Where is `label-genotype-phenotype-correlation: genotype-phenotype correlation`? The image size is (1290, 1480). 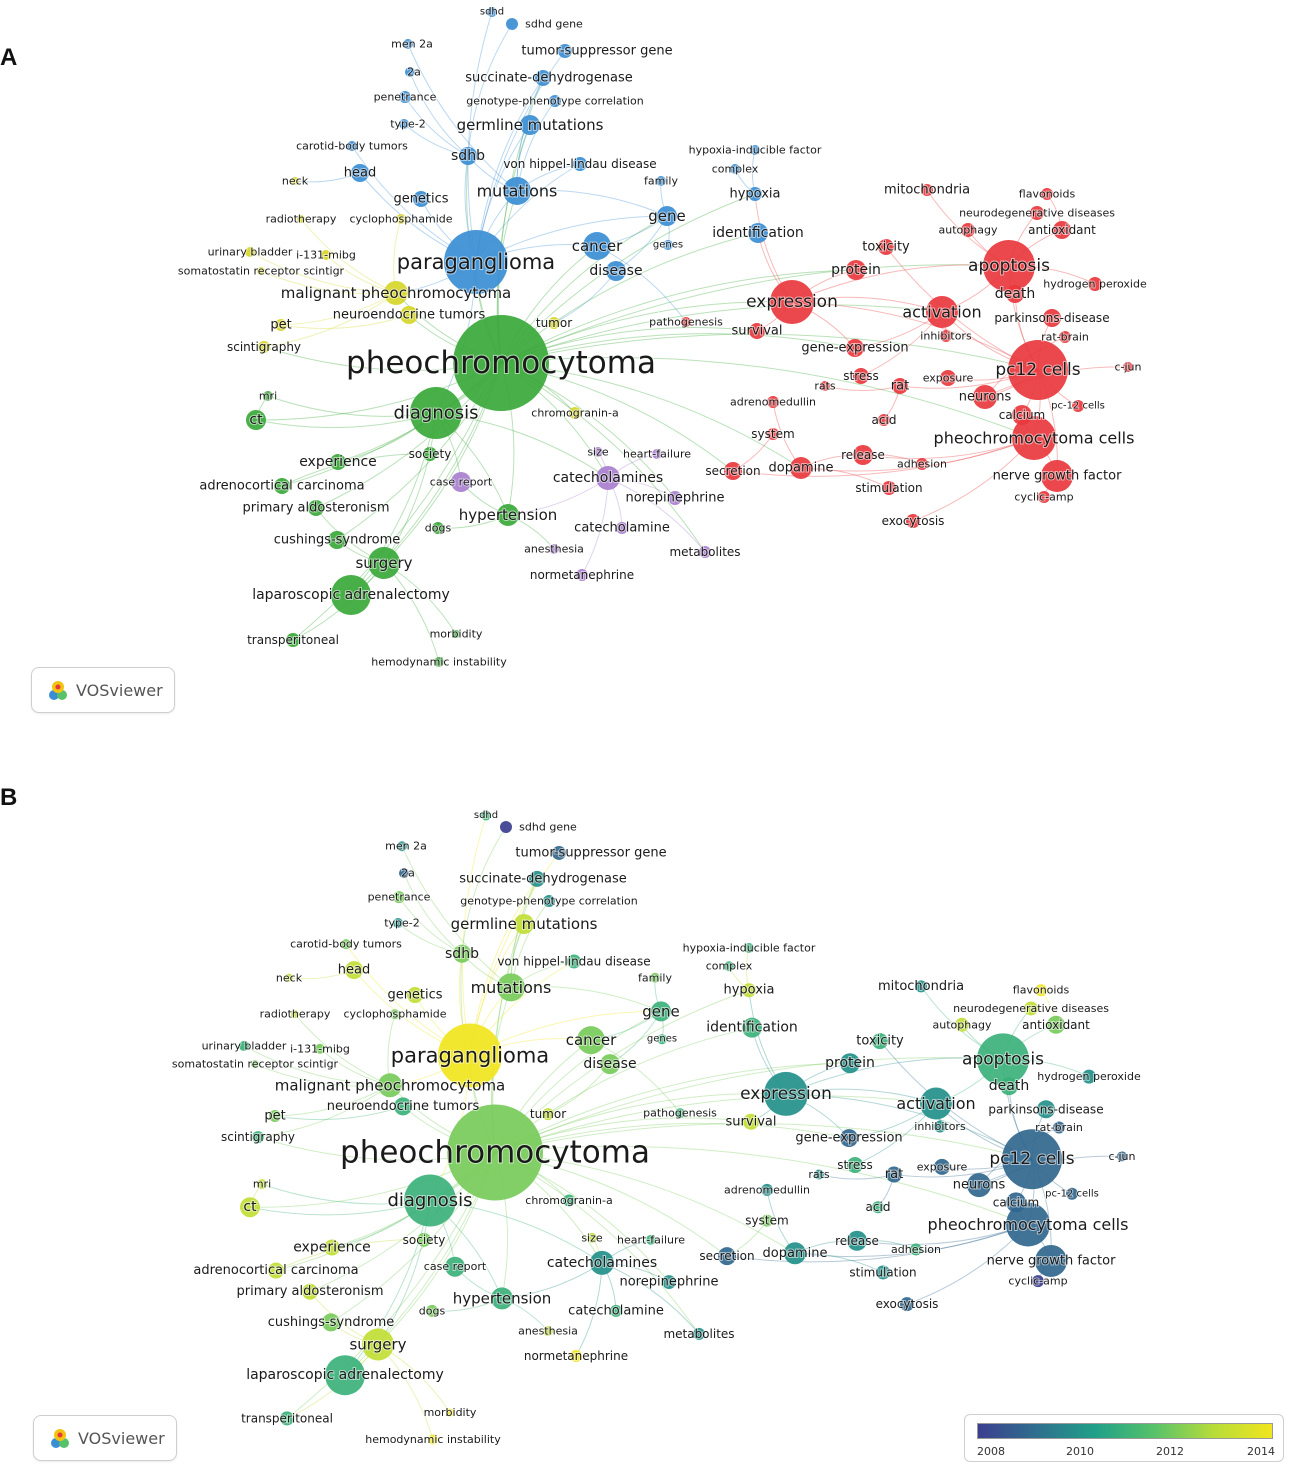
label-genotype-phenotype-correlation: genotype-phenotype correlation is located at coordinates (549, 900).